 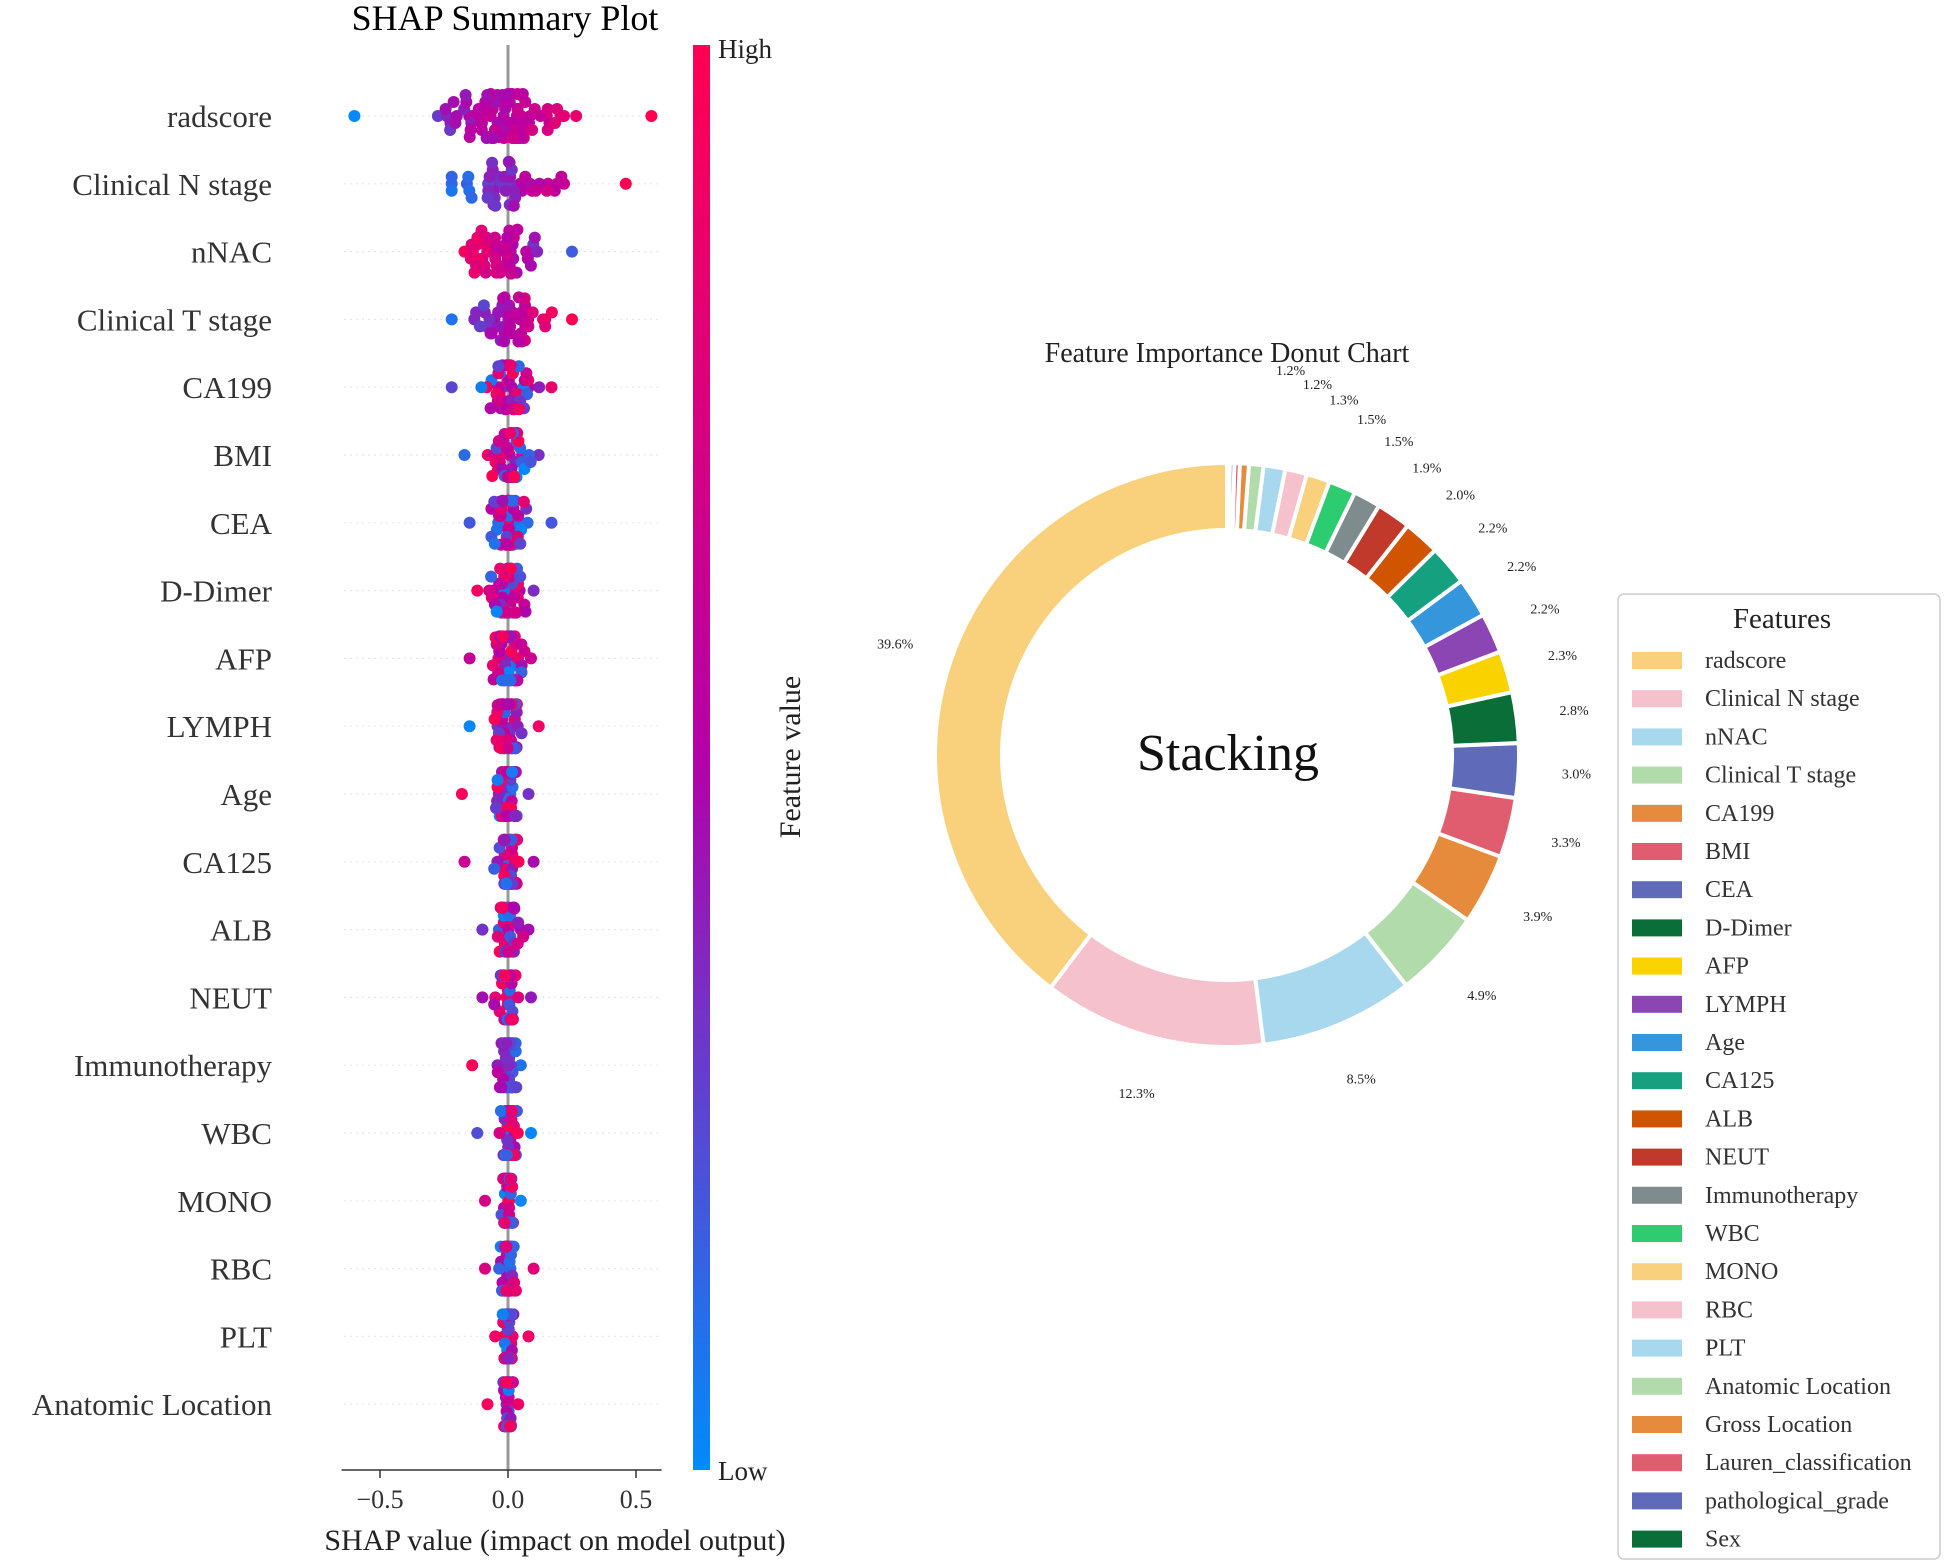 I want to click on donut-percent-label: 1.2%, so click(x=1291, y=371).